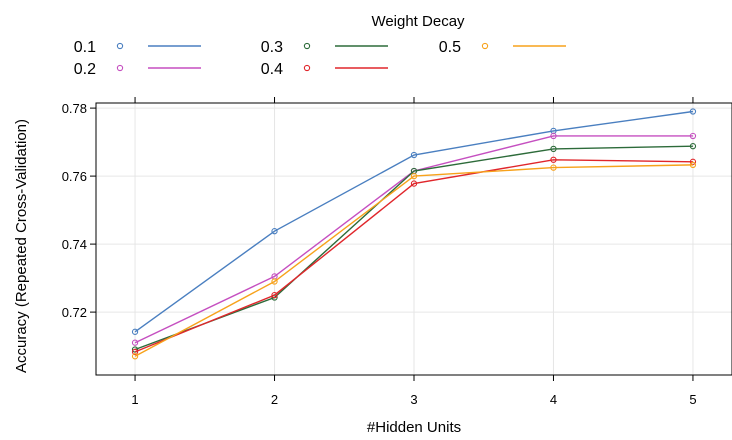 The height and width of the screenshot is (440, 732). Describe the element at coordinates (74, 244) in the screenshot. I see `y-tick-label: 0.74` at that location.